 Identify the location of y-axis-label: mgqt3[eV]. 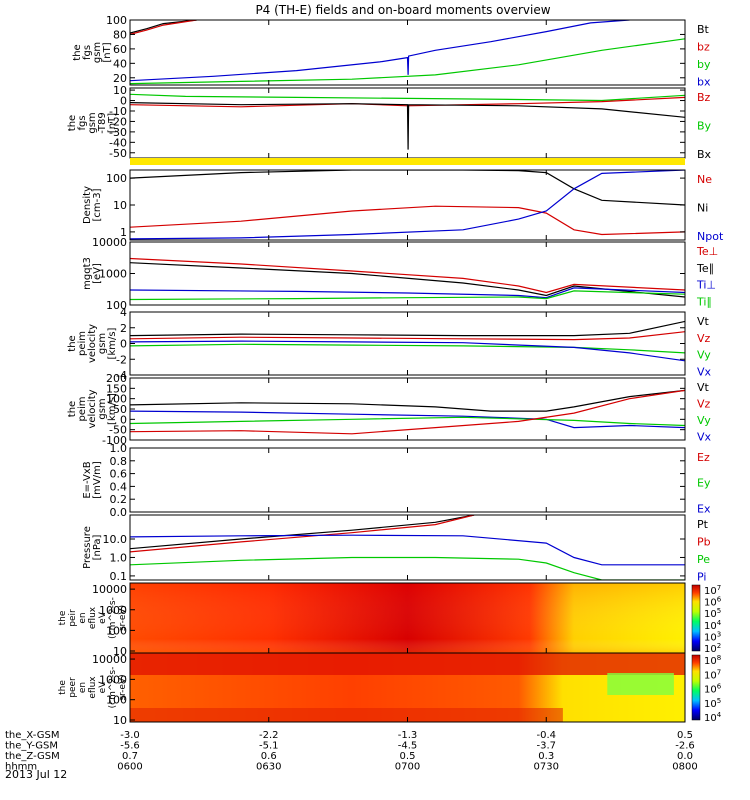
(92, 273).